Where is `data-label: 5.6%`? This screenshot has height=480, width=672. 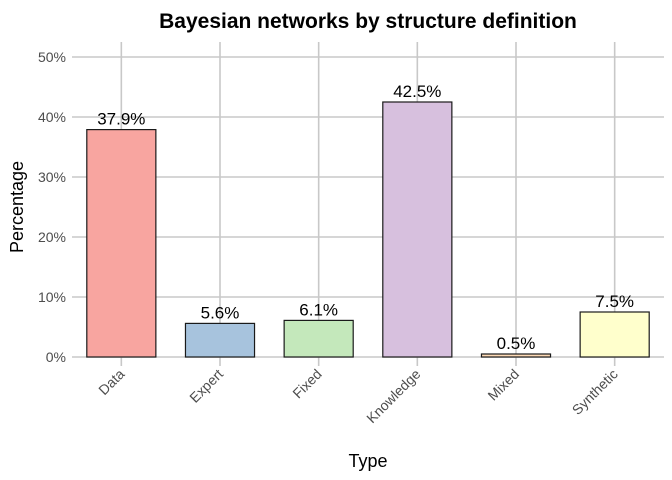 data-label: 5.6% is located at coordinates (220, 312).